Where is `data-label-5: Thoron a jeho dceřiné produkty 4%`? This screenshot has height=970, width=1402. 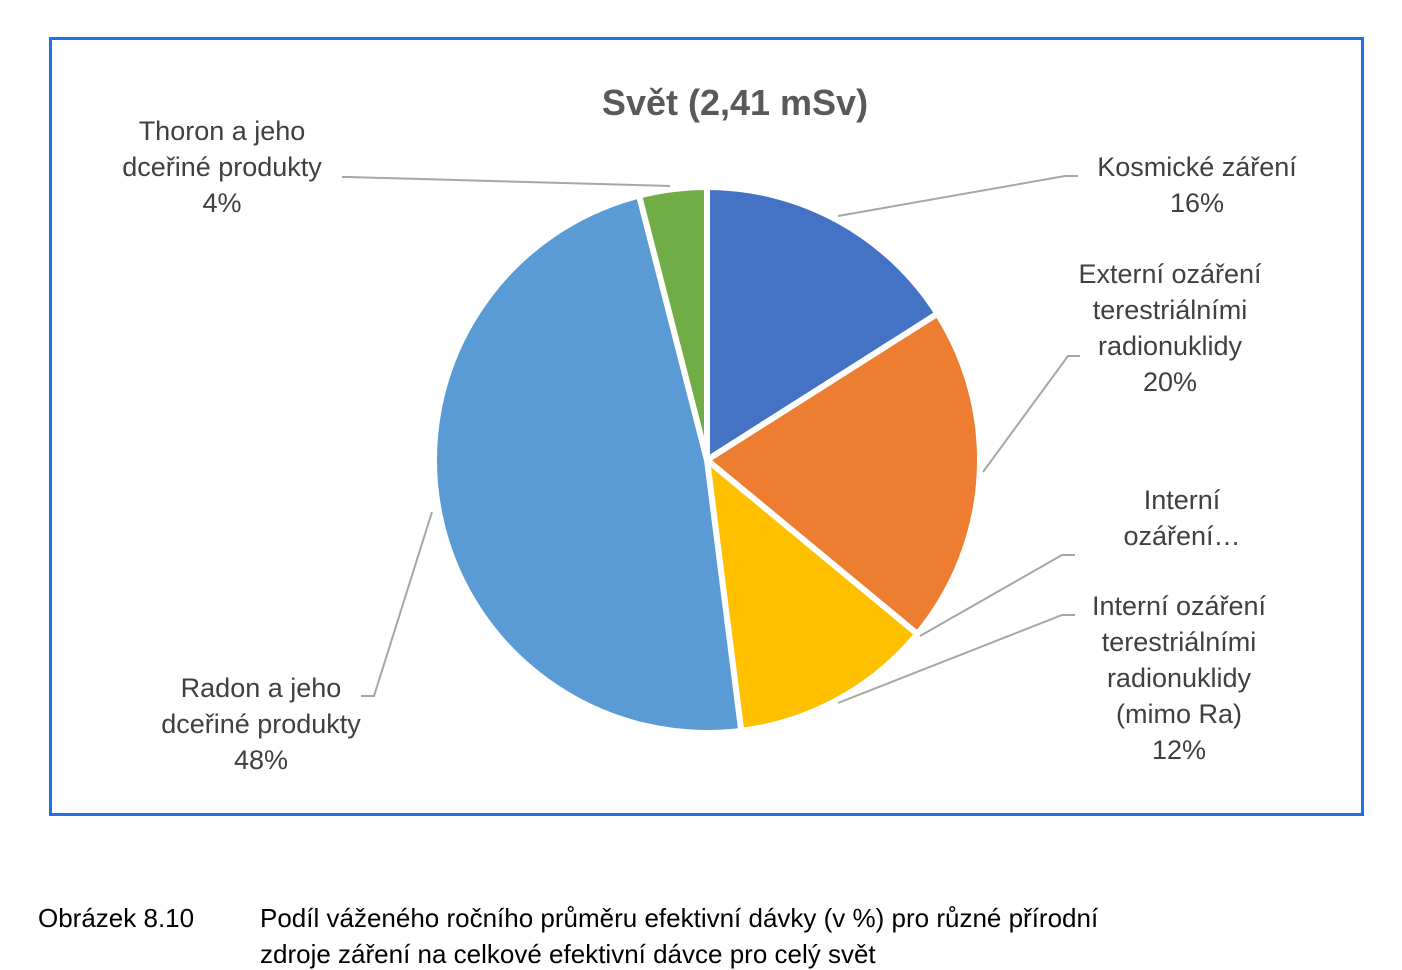 data-label-5: Thoron a jeho dceřiné produkty 4% is located at coordinates (222, 167).